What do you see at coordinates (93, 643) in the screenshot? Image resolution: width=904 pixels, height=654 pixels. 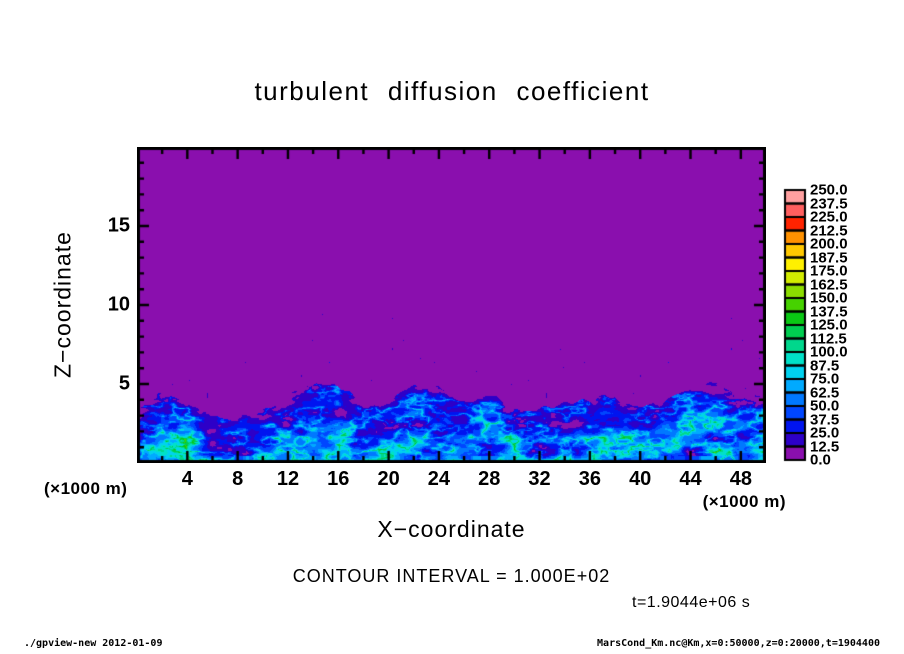 I see `footer-command-text: ./gpview-new 2012-01-09` at bounding box center [93, 643].